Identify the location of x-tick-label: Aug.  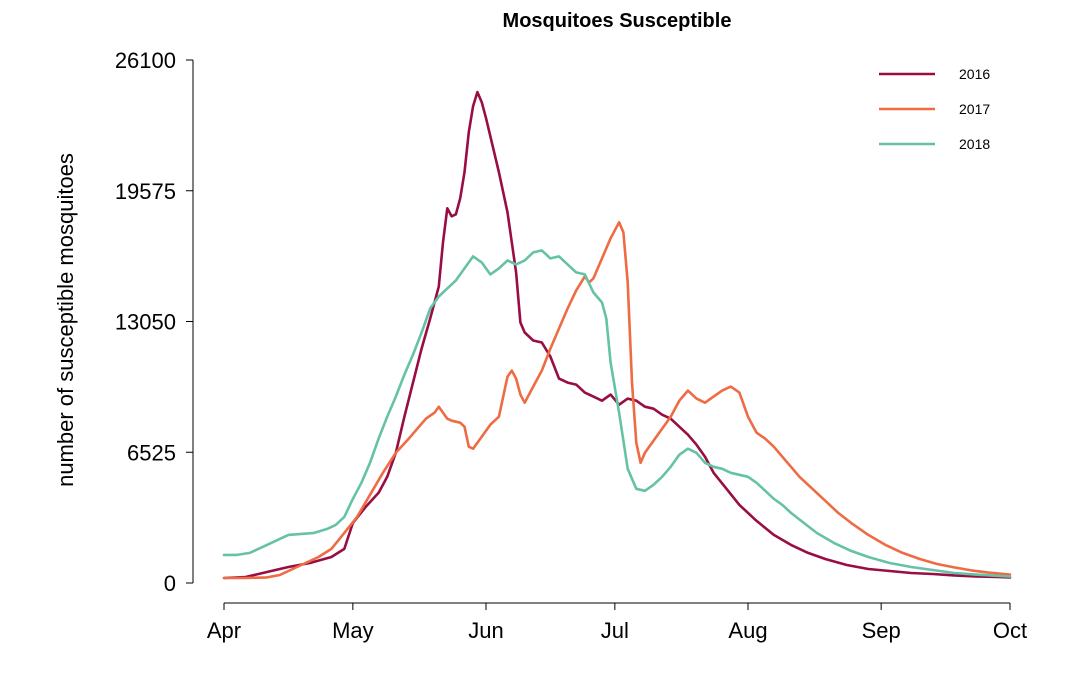
(747, 630).